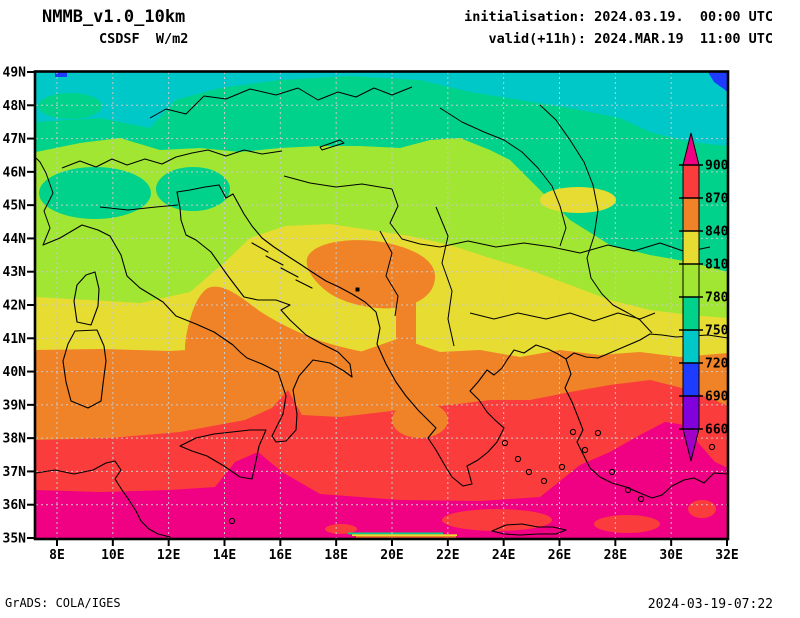 Image resolution: width=800 pixels, height=618 pixels. I want to click on coast-sicily, so click(223, 454).